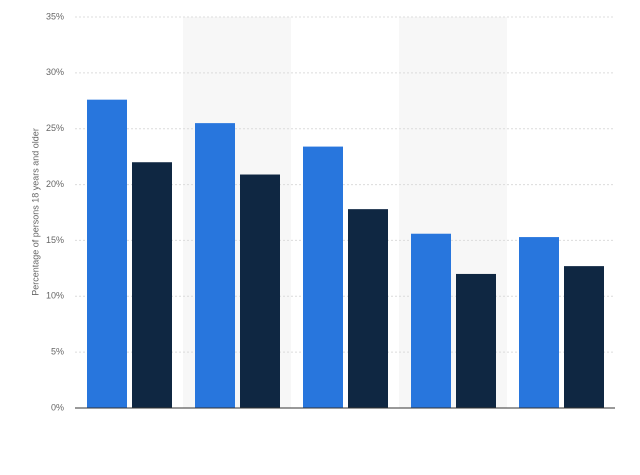  I want to click on y-tick-label: 30%, so click(55, 72).